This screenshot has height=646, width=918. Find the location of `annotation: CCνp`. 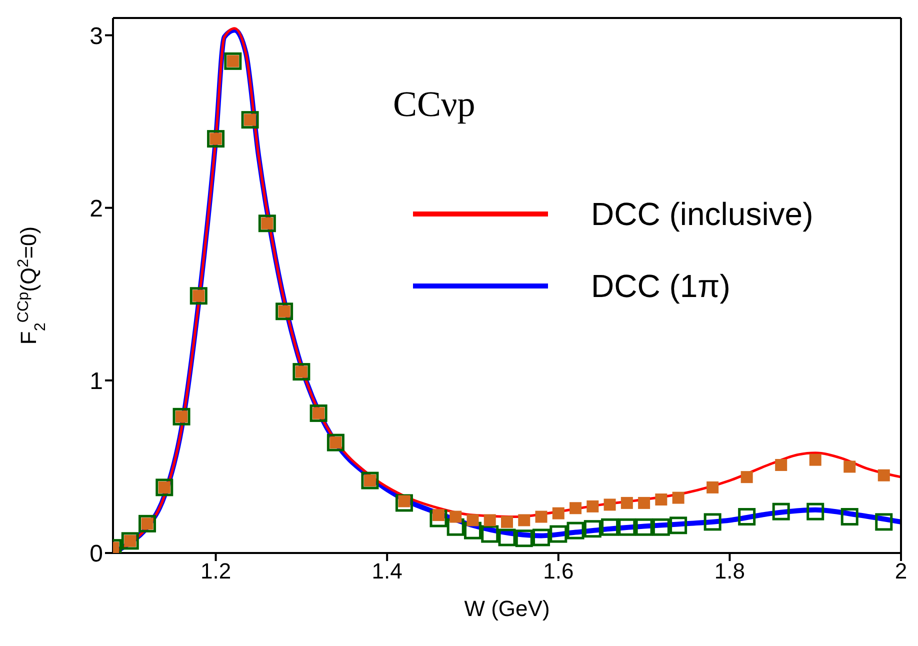

annotation: CCνp is located at coordinates (434, 104).